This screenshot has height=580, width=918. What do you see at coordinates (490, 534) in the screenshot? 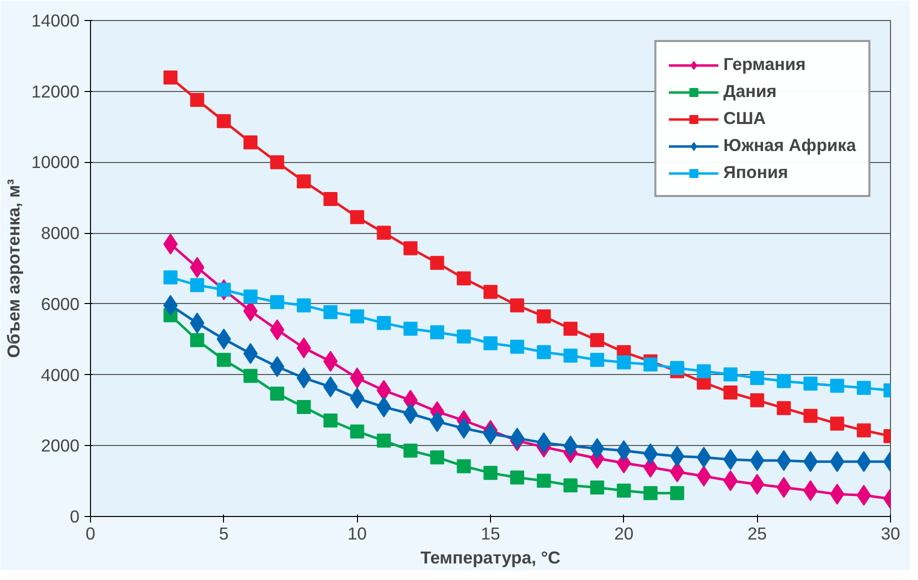
I see `x-tick-label: 15` at bounding box center [490, 534].